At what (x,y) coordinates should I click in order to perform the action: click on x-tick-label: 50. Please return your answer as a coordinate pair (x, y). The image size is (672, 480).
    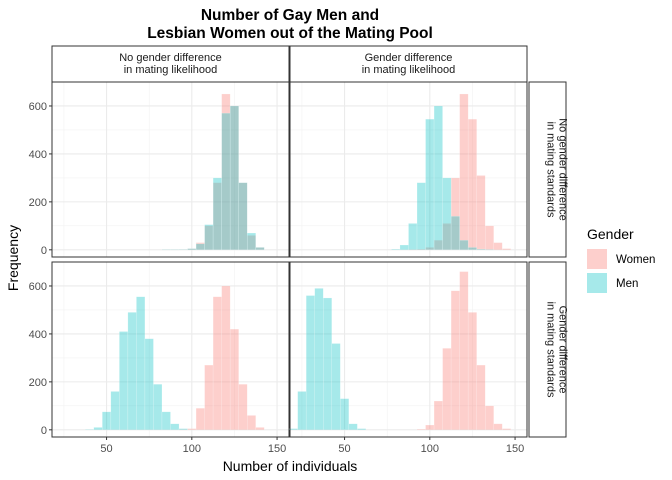
    Looking at the image, I should click on (106, 449).